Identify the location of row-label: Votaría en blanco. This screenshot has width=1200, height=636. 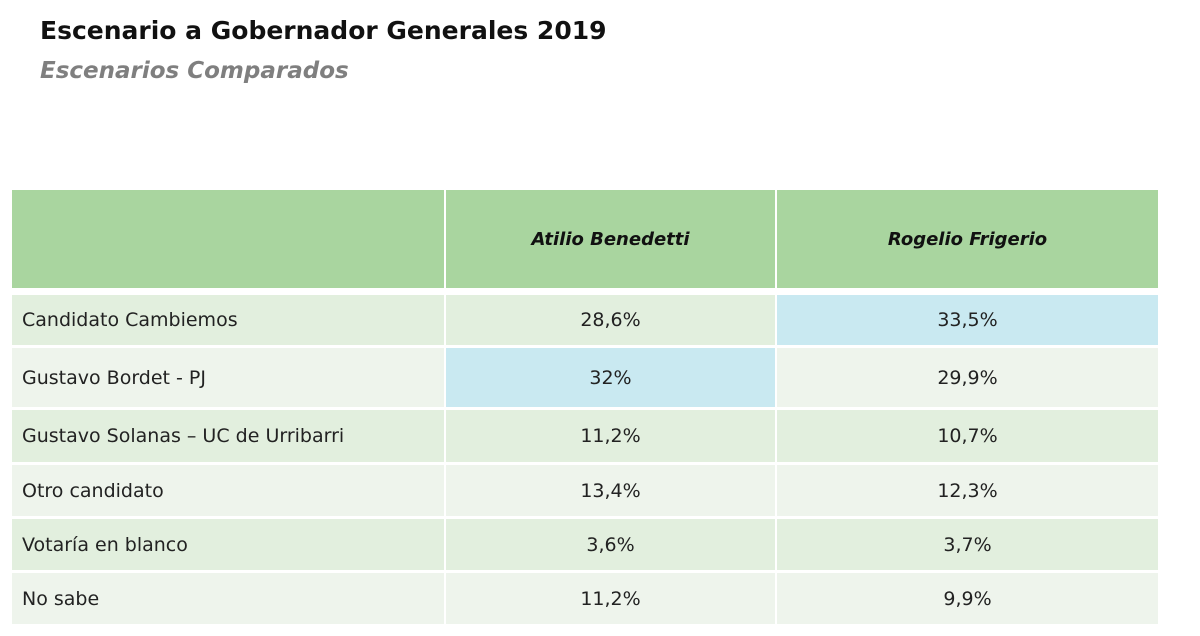
(228, 544).